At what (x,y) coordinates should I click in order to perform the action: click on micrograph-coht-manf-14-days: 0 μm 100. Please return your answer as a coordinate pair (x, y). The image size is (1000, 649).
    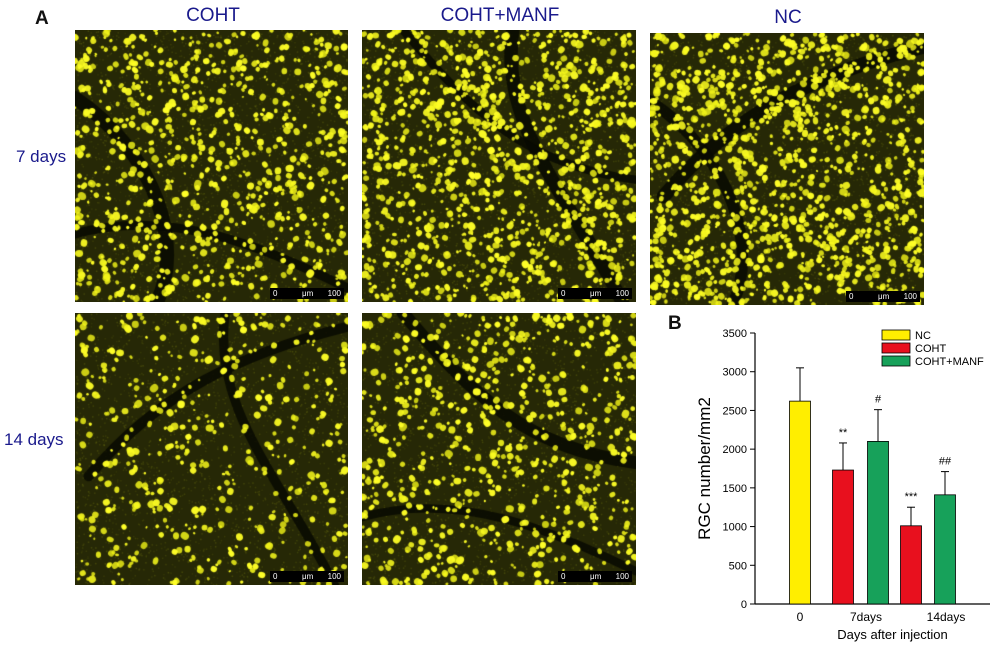
    Looking at the image, I should click on (499, 449).